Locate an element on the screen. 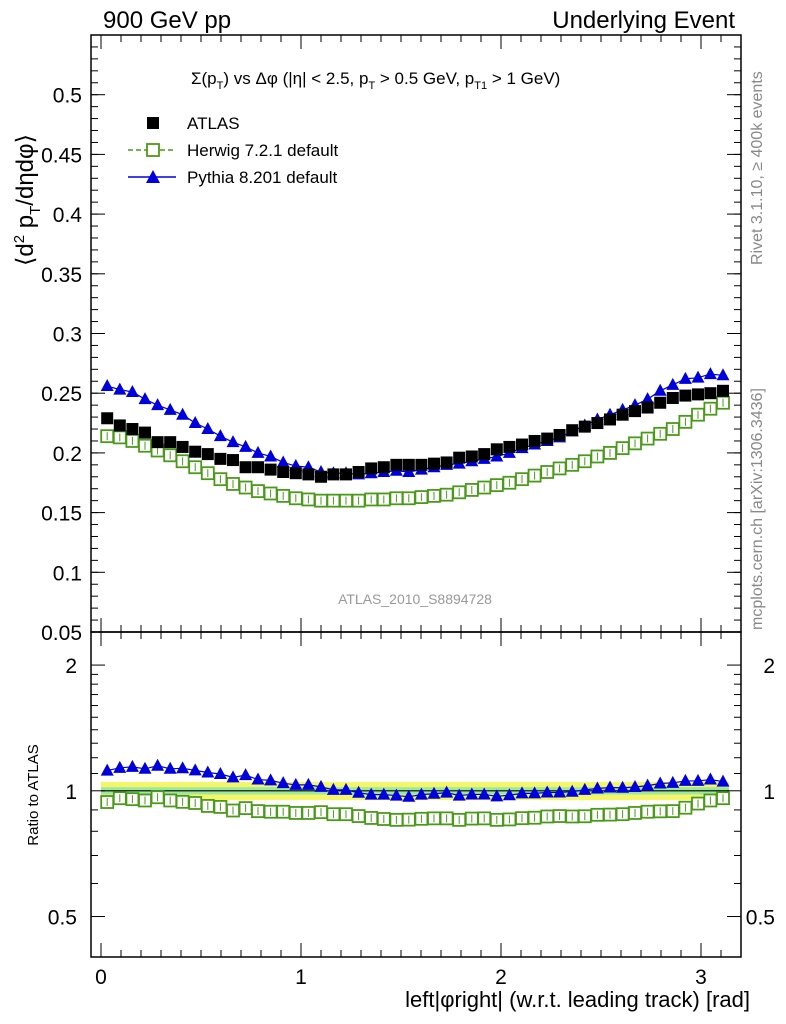  main-y-tick-label: 0.2 is located at coordinates (67, 454).